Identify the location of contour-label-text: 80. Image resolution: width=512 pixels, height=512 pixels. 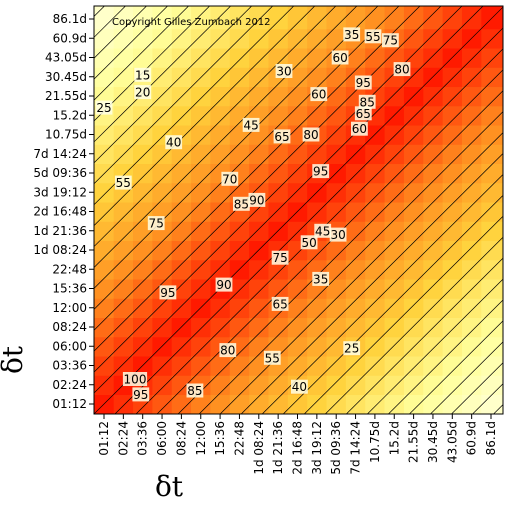
(310, 135).